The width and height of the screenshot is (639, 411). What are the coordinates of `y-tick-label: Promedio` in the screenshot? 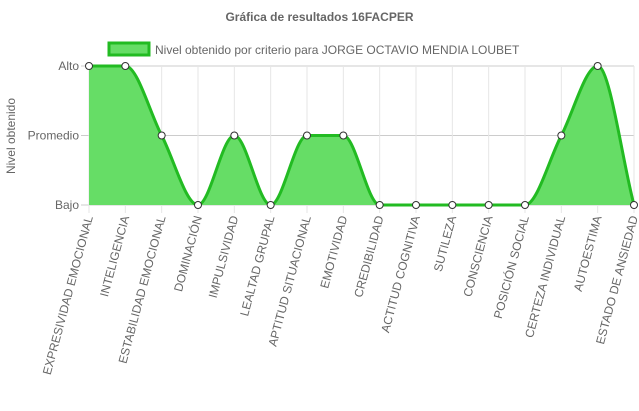 It's located at (54, 136).